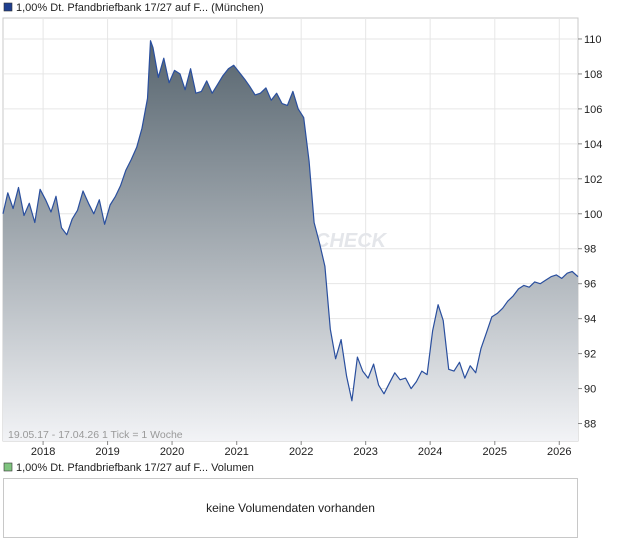 Image resolution: width=620 pixels, height=546 pixels. Describe the element at coordinates (593, 110) in the screenshot. I see `y-tick-label: 106` at that location.